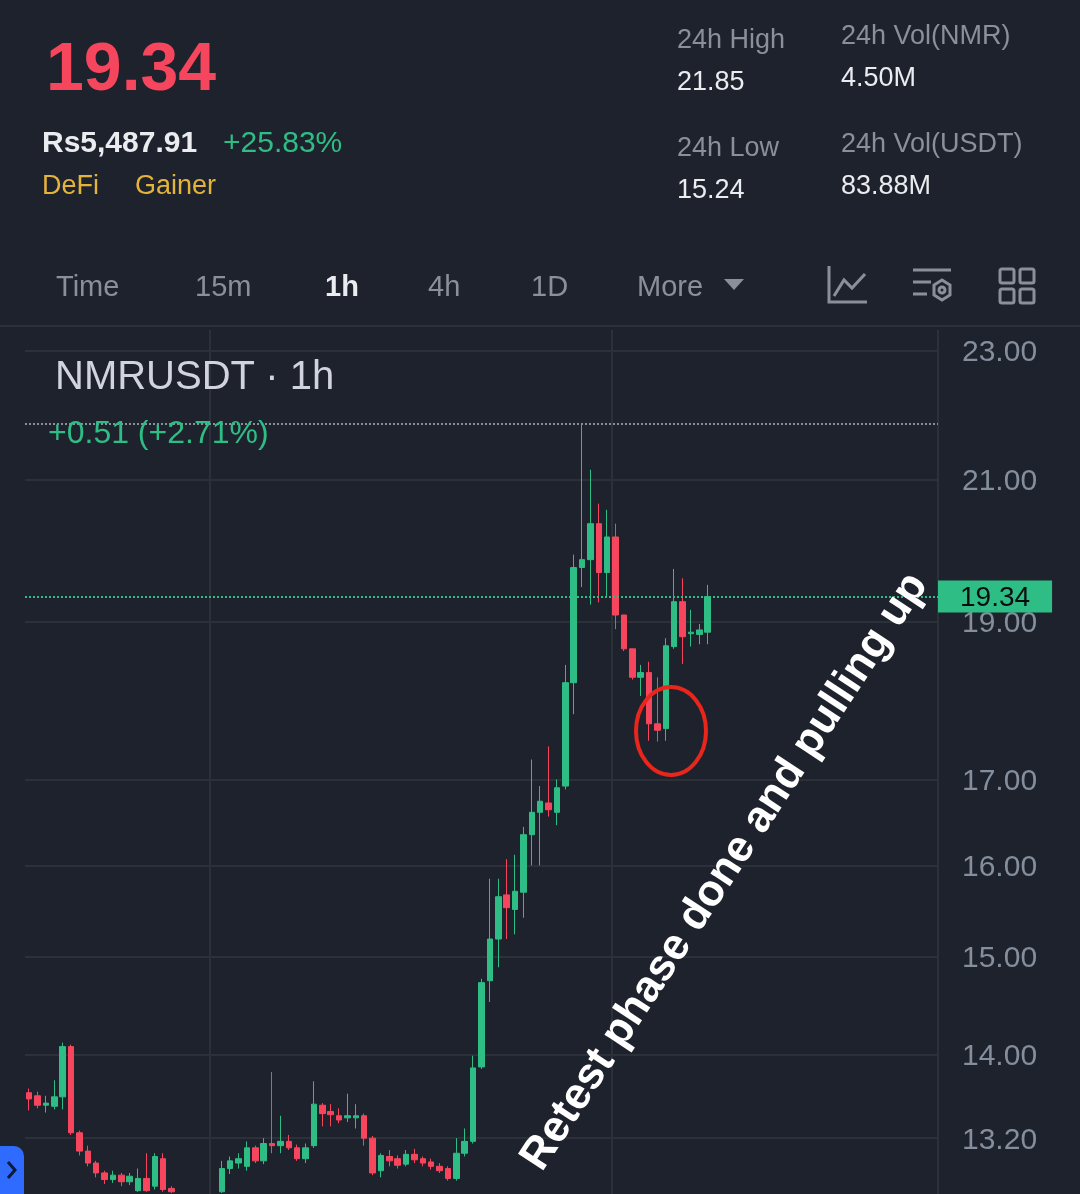  I want to click on text: Time, so click(88, 285).